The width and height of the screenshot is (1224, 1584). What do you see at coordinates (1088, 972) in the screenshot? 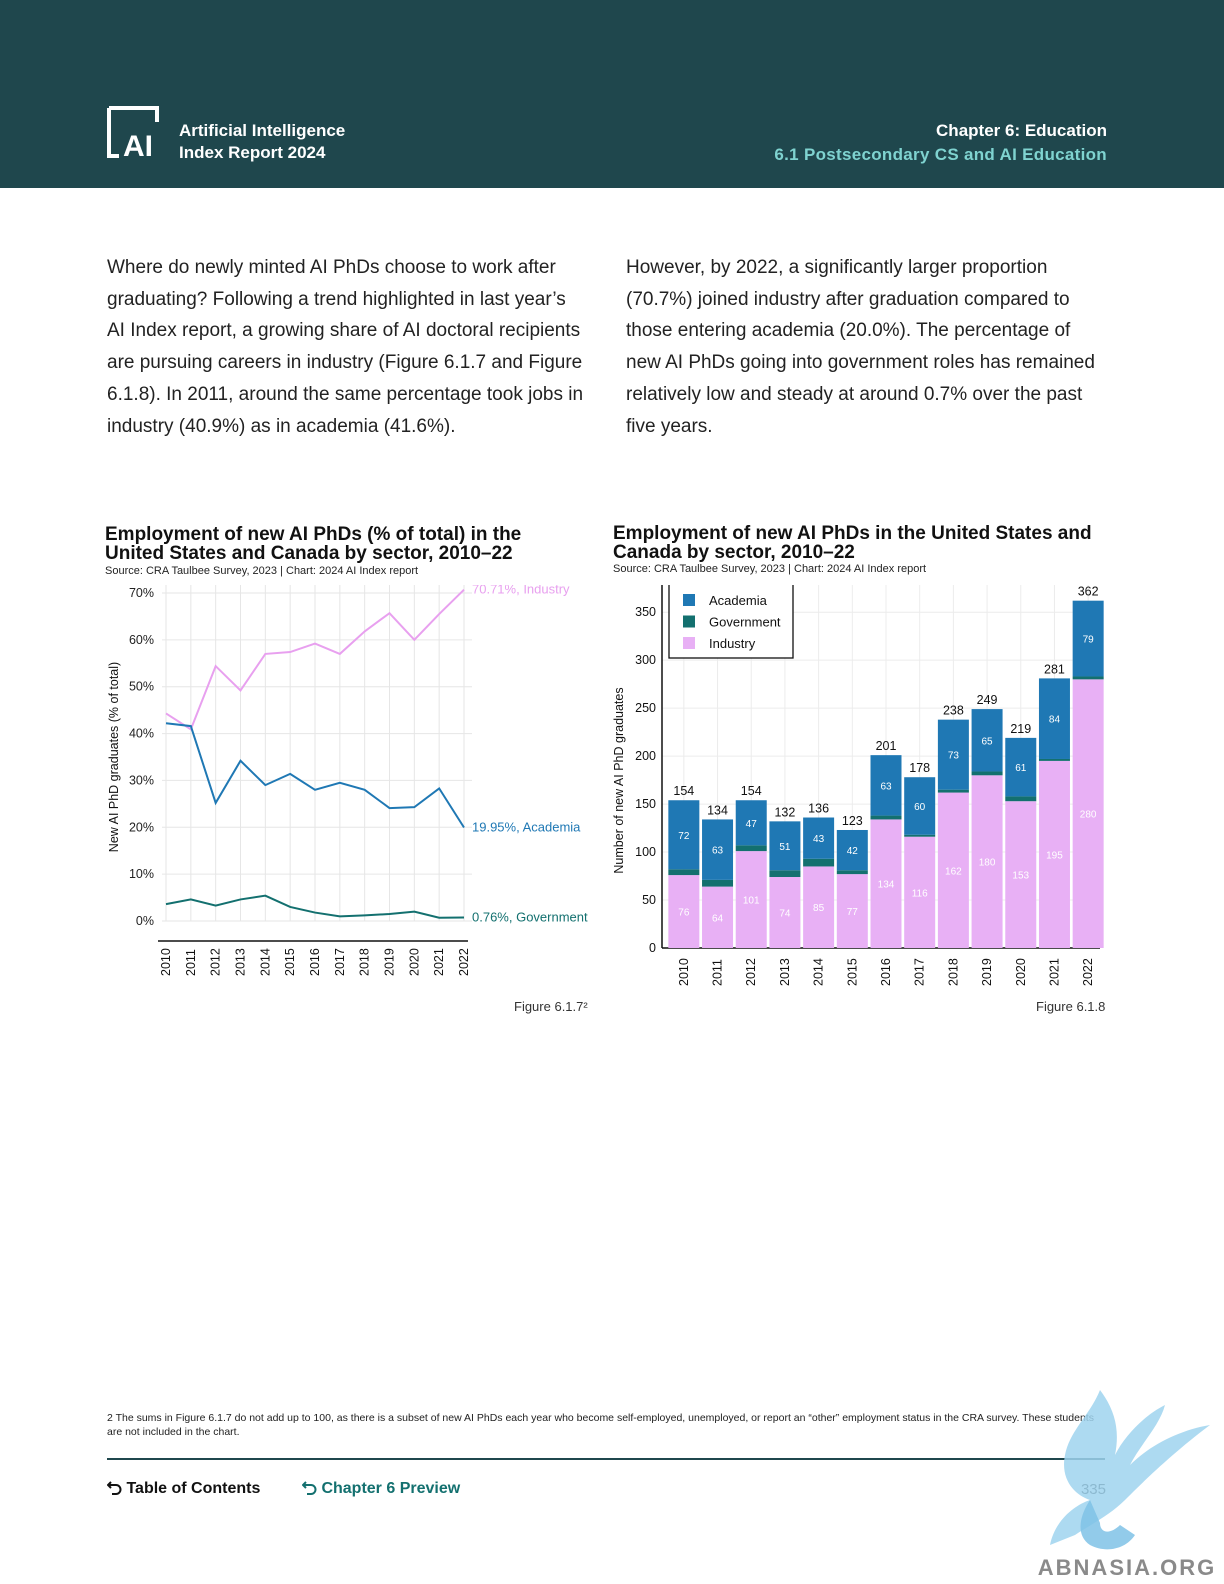
I see `bar-chart-x-tick-label: 2022` at bounding box center [1088, 972].